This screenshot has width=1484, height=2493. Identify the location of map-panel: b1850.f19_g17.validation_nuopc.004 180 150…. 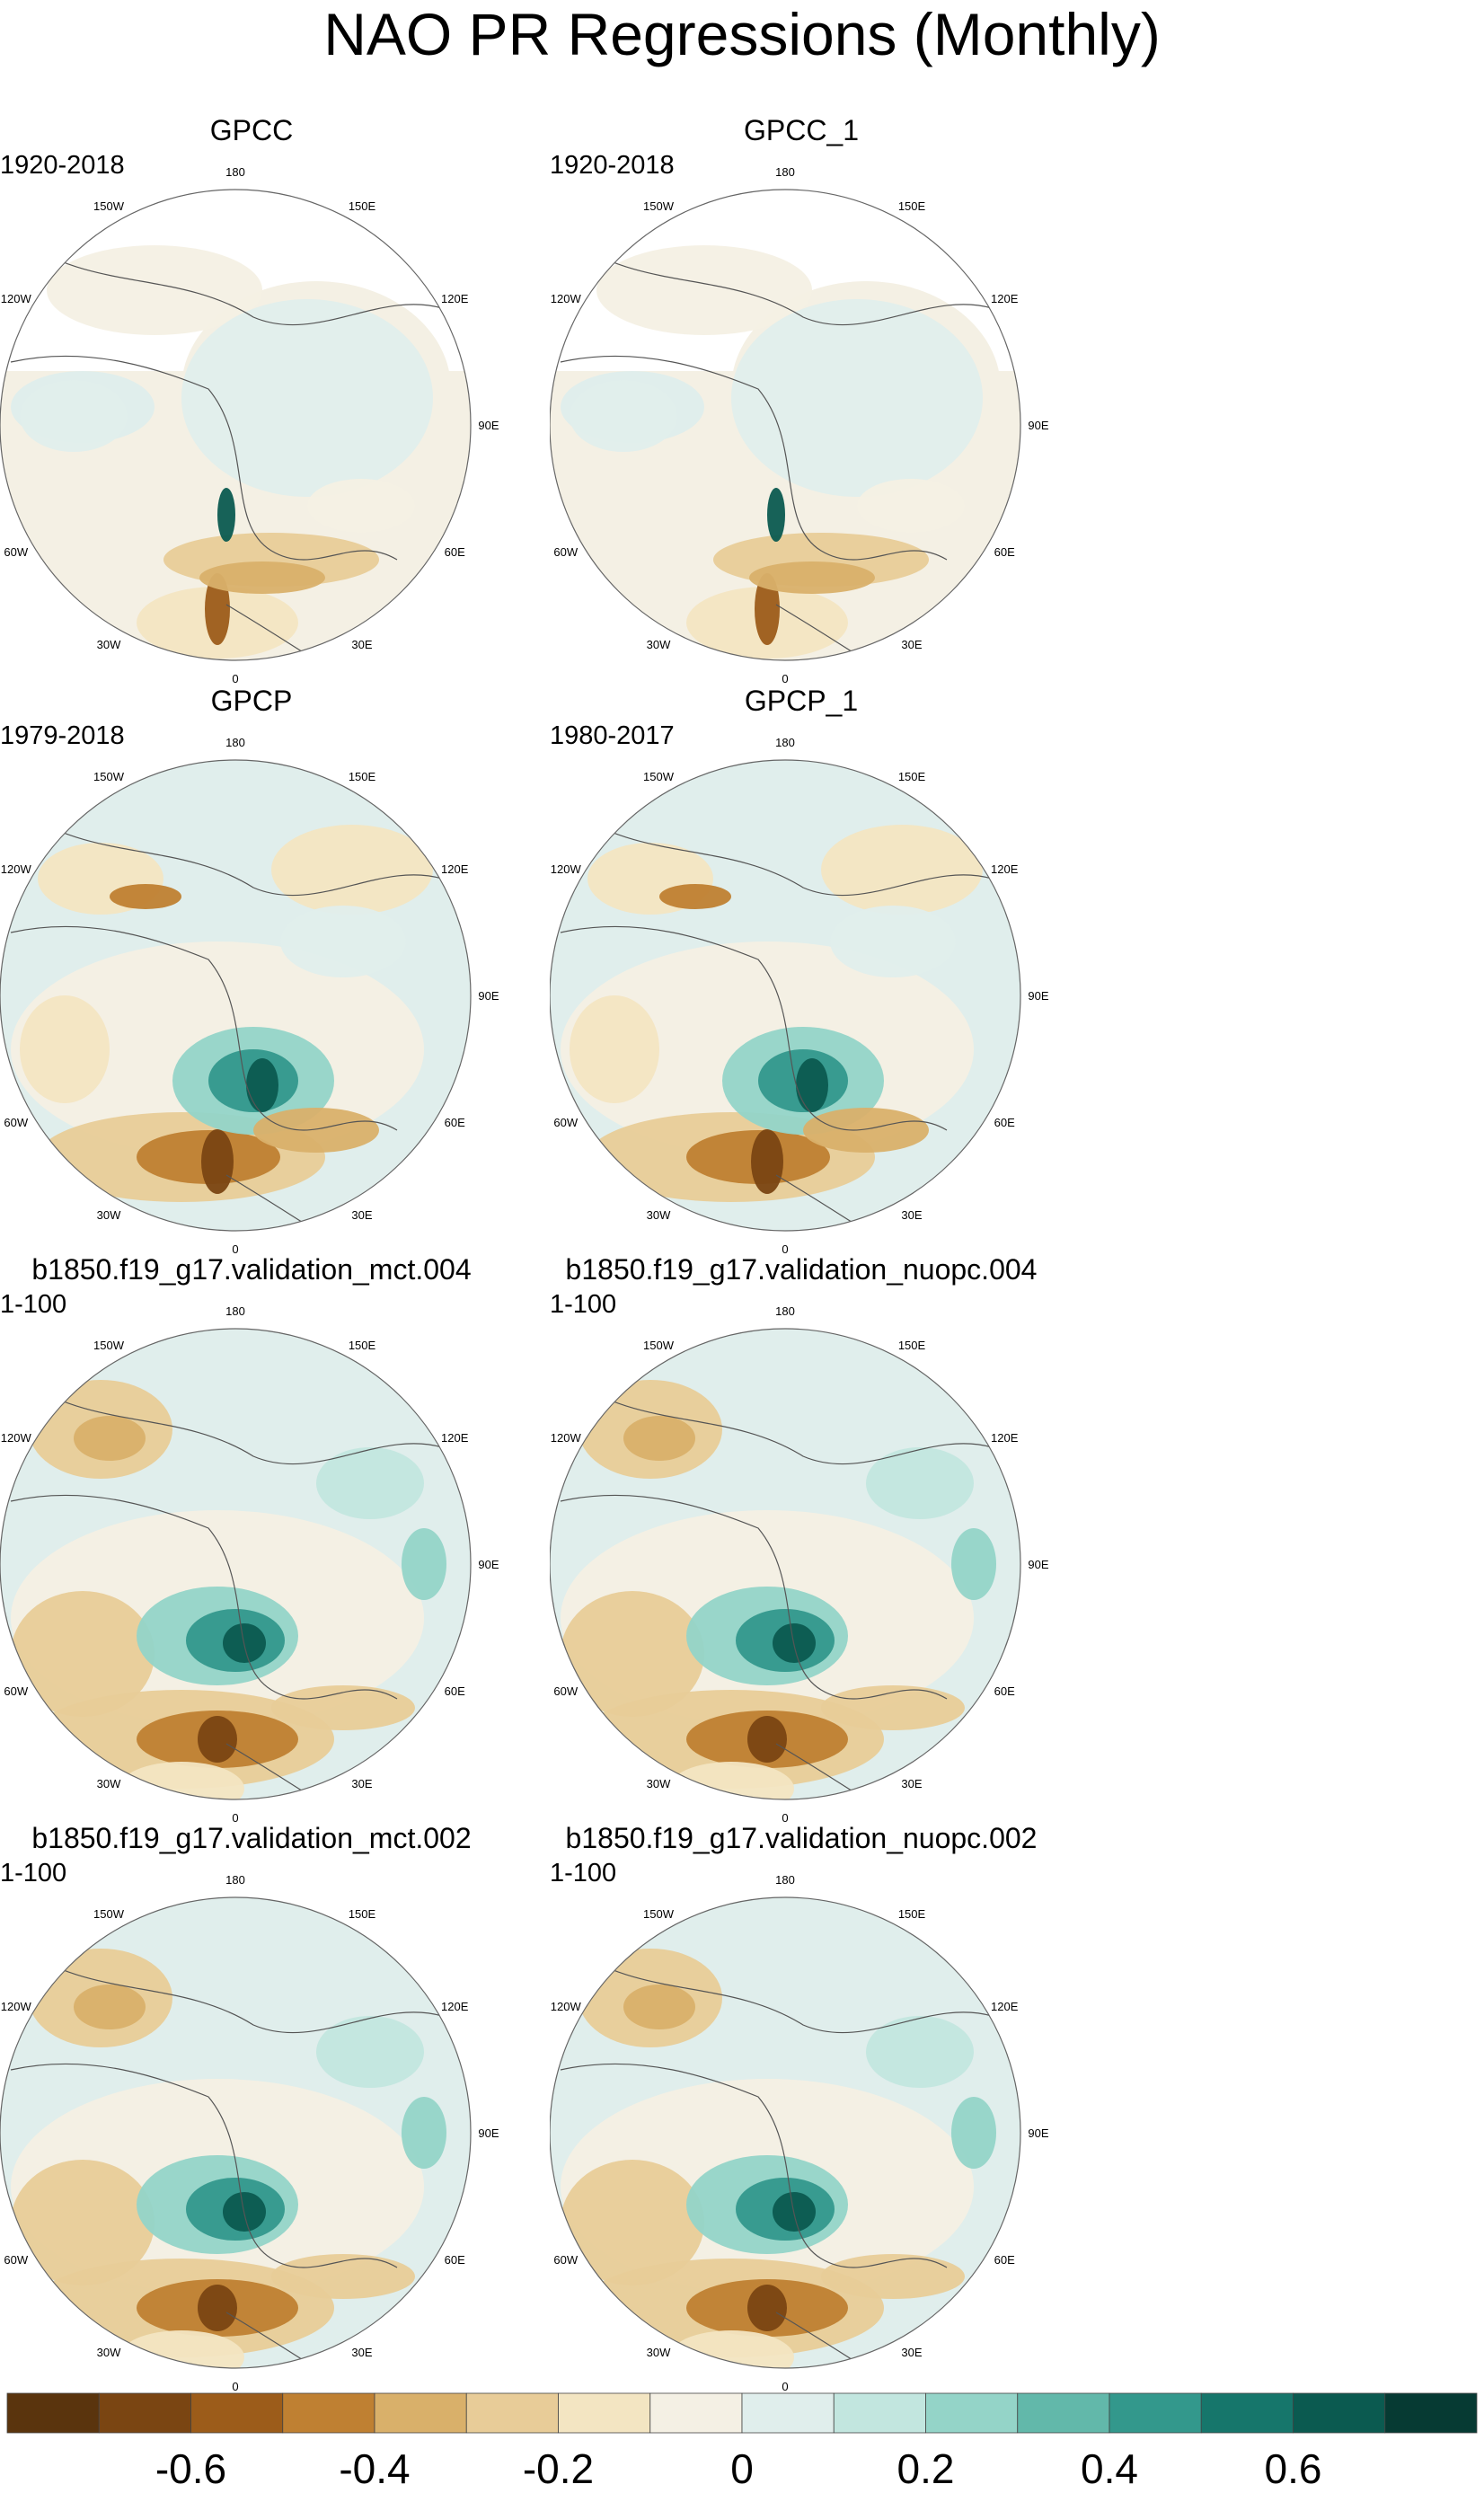
(802, 1538).